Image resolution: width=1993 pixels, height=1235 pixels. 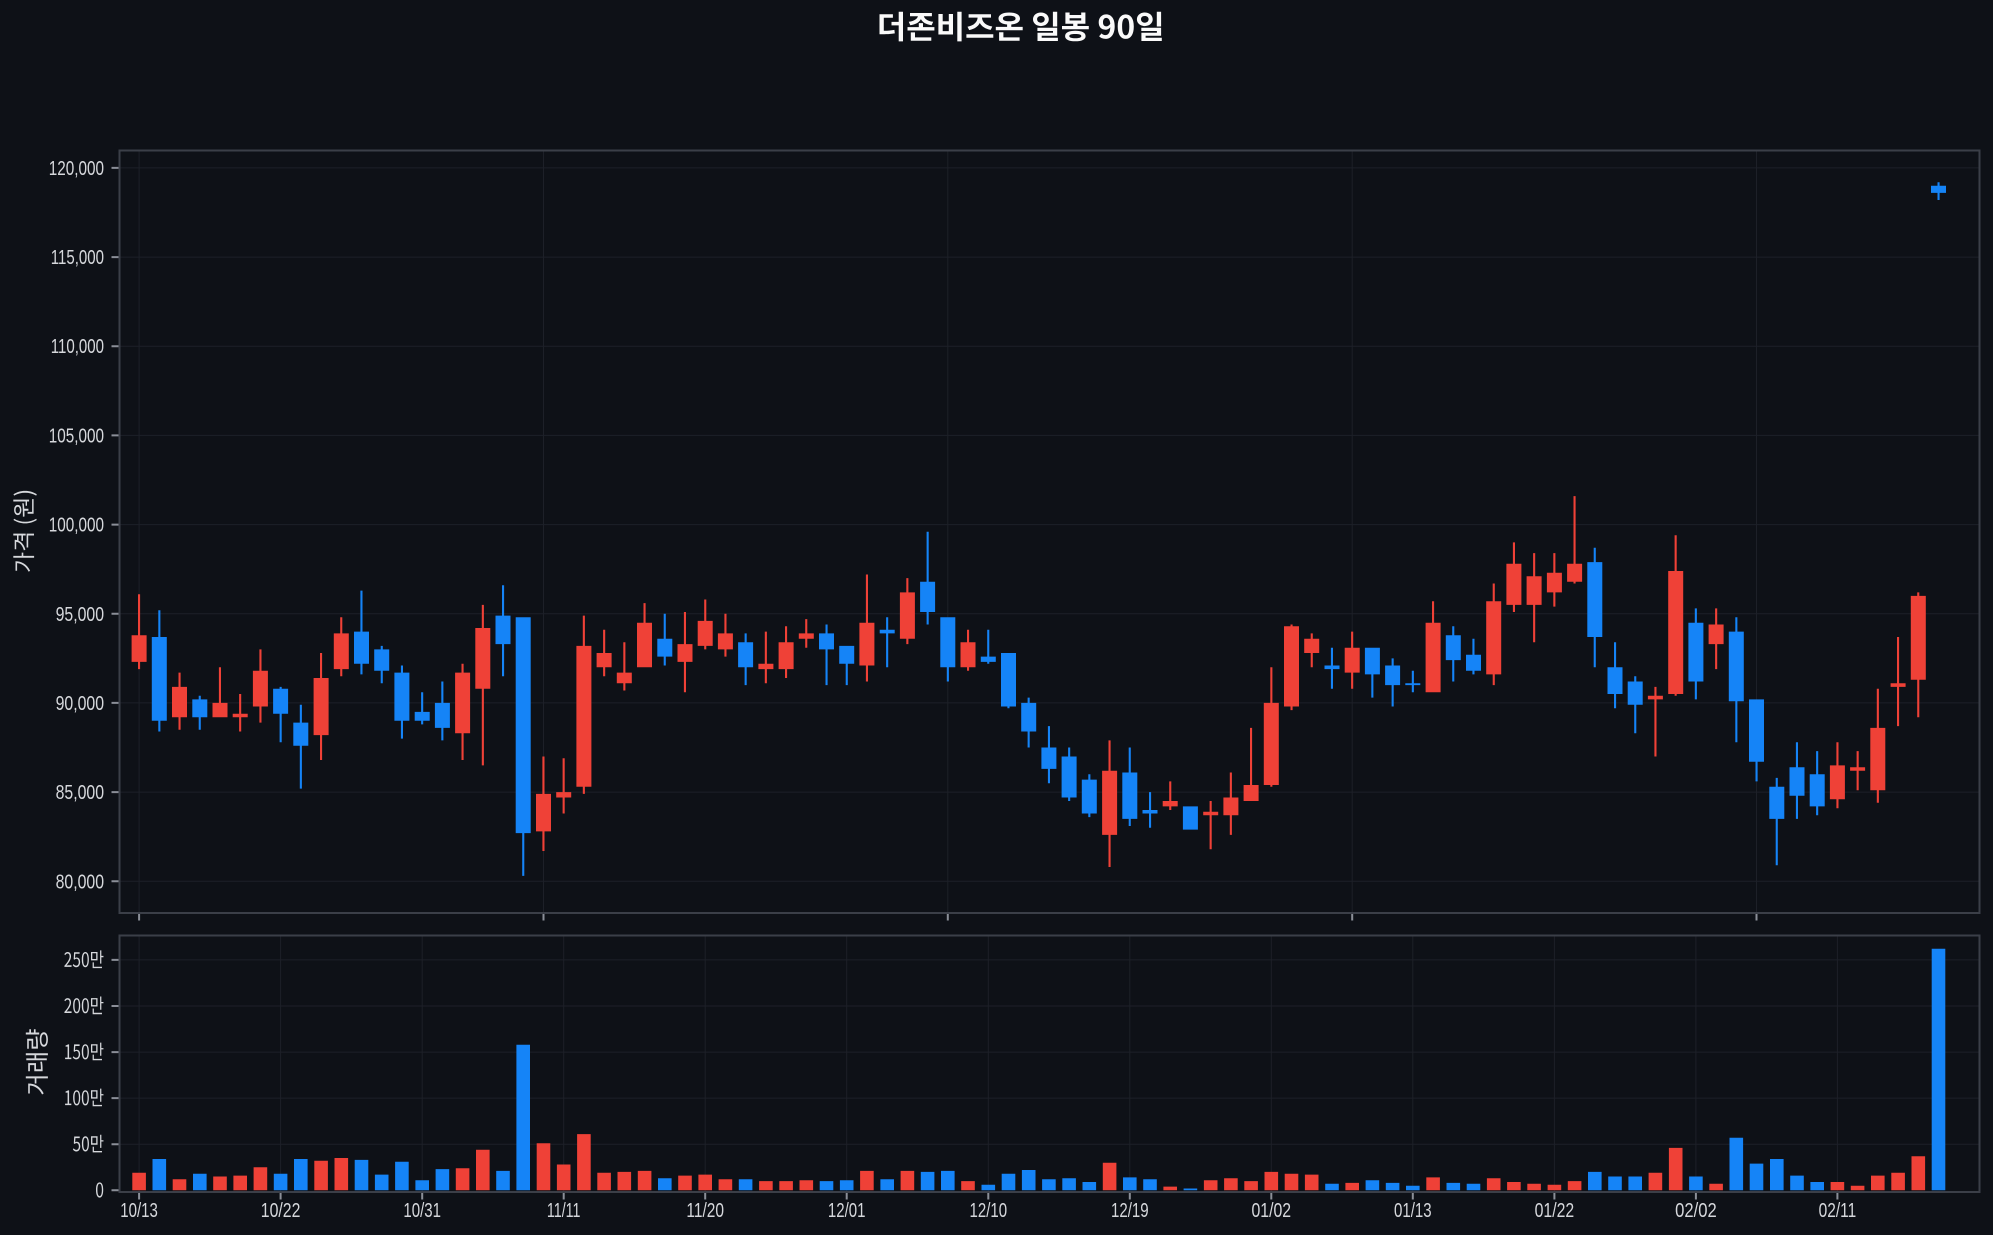 What do you see at coordinates (564, 1211) in the screenshot?
I see `svg-text: 11/11` at bounding box center [564, 1211].